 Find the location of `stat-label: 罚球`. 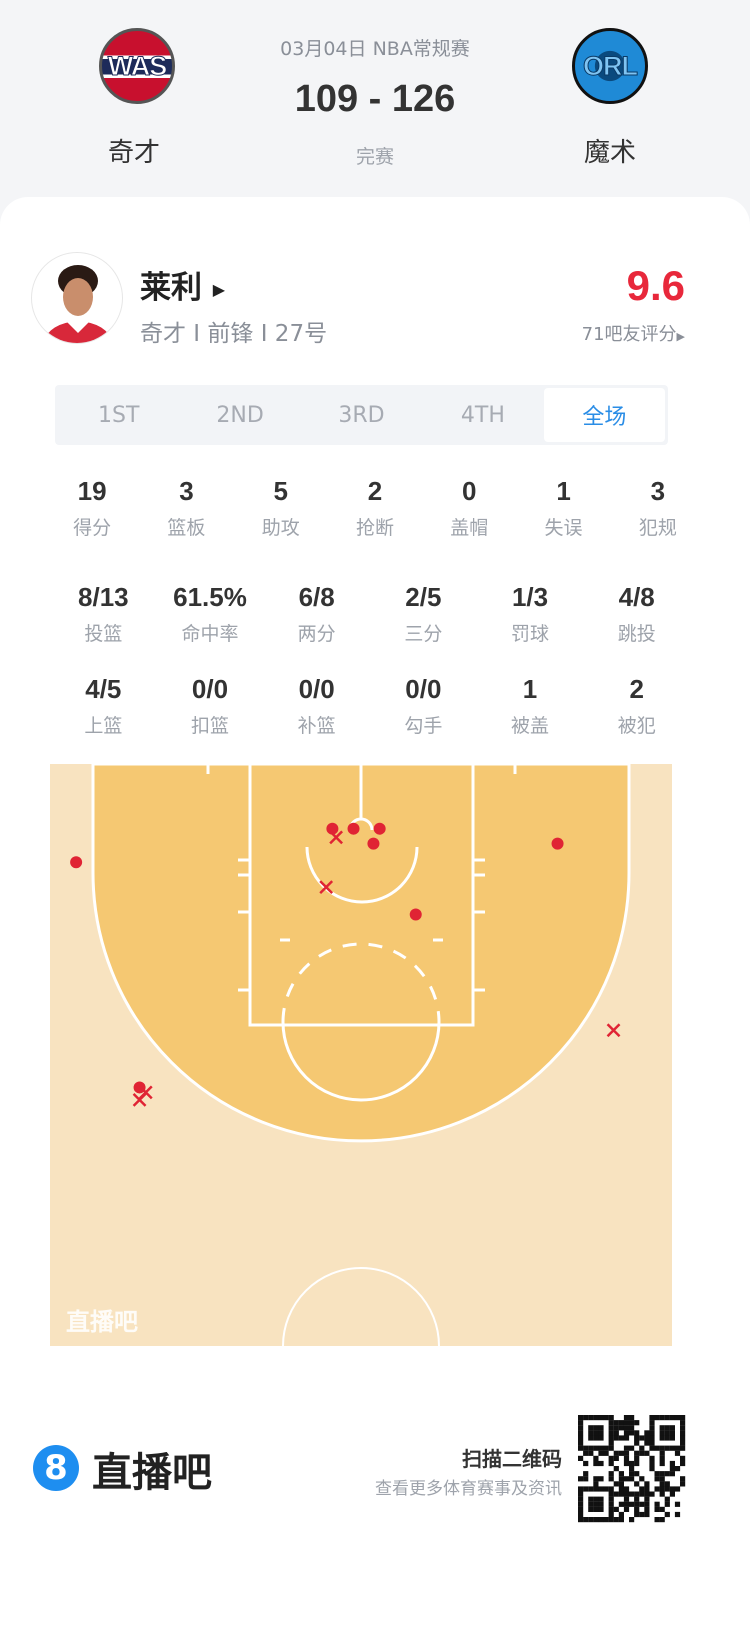

stat-label: 罚球 is located at coordinates (530, 634).